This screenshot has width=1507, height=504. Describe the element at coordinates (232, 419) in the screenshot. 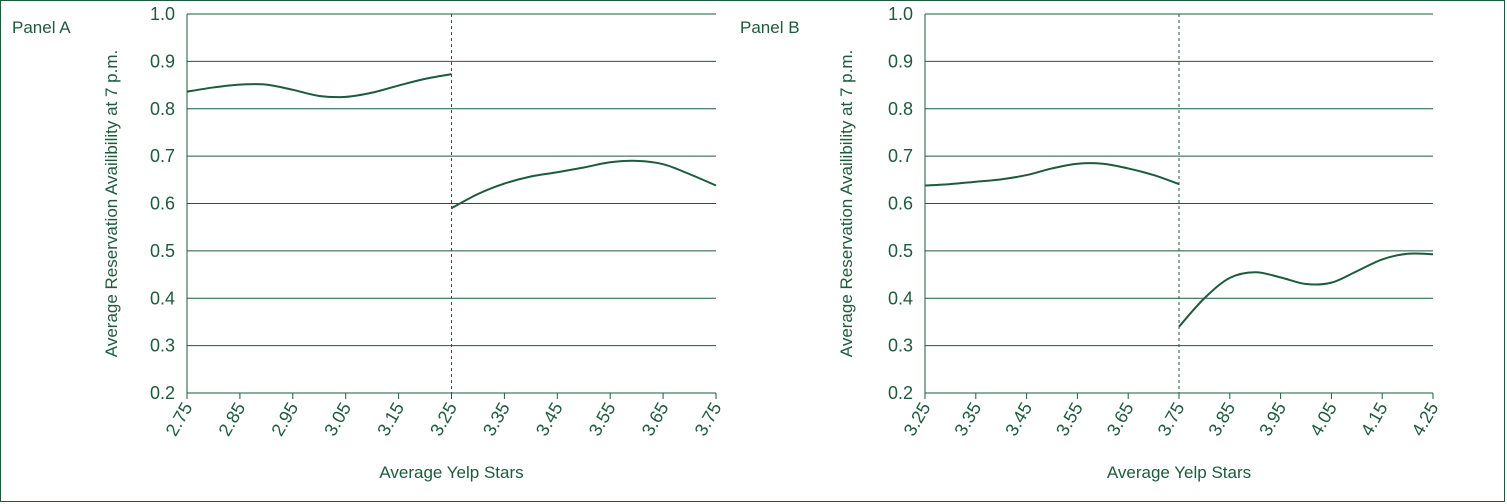

I see `x-tick-label: 2.85` at that location.